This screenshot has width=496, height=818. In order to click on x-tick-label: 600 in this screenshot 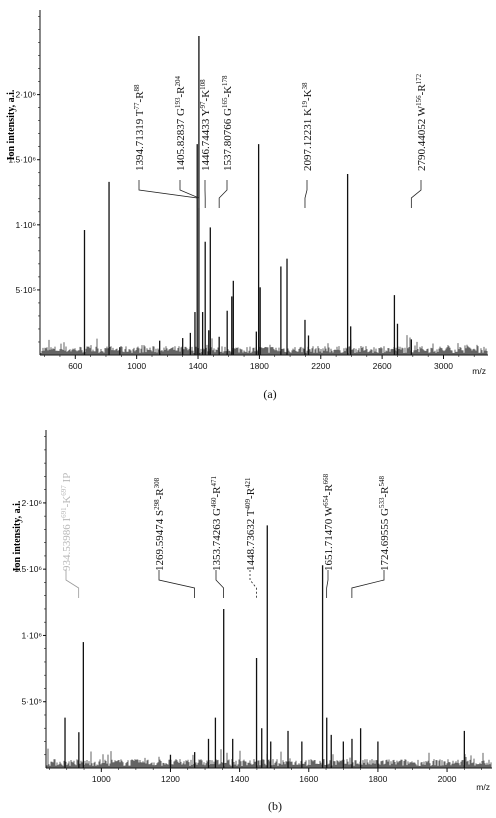, I will do `click(75, 366)`.